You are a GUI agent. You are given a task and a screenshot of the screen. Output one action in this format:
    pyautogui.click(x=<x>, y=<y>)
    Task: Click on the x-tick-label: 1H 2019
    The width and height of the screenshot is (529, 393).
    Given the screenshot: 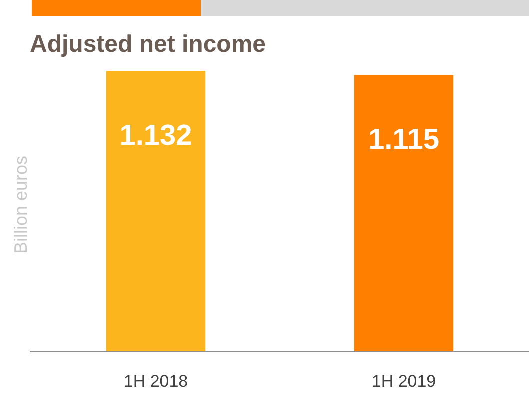 What is the action you would take?
    pyautogui.click(x=404, y=381)
    